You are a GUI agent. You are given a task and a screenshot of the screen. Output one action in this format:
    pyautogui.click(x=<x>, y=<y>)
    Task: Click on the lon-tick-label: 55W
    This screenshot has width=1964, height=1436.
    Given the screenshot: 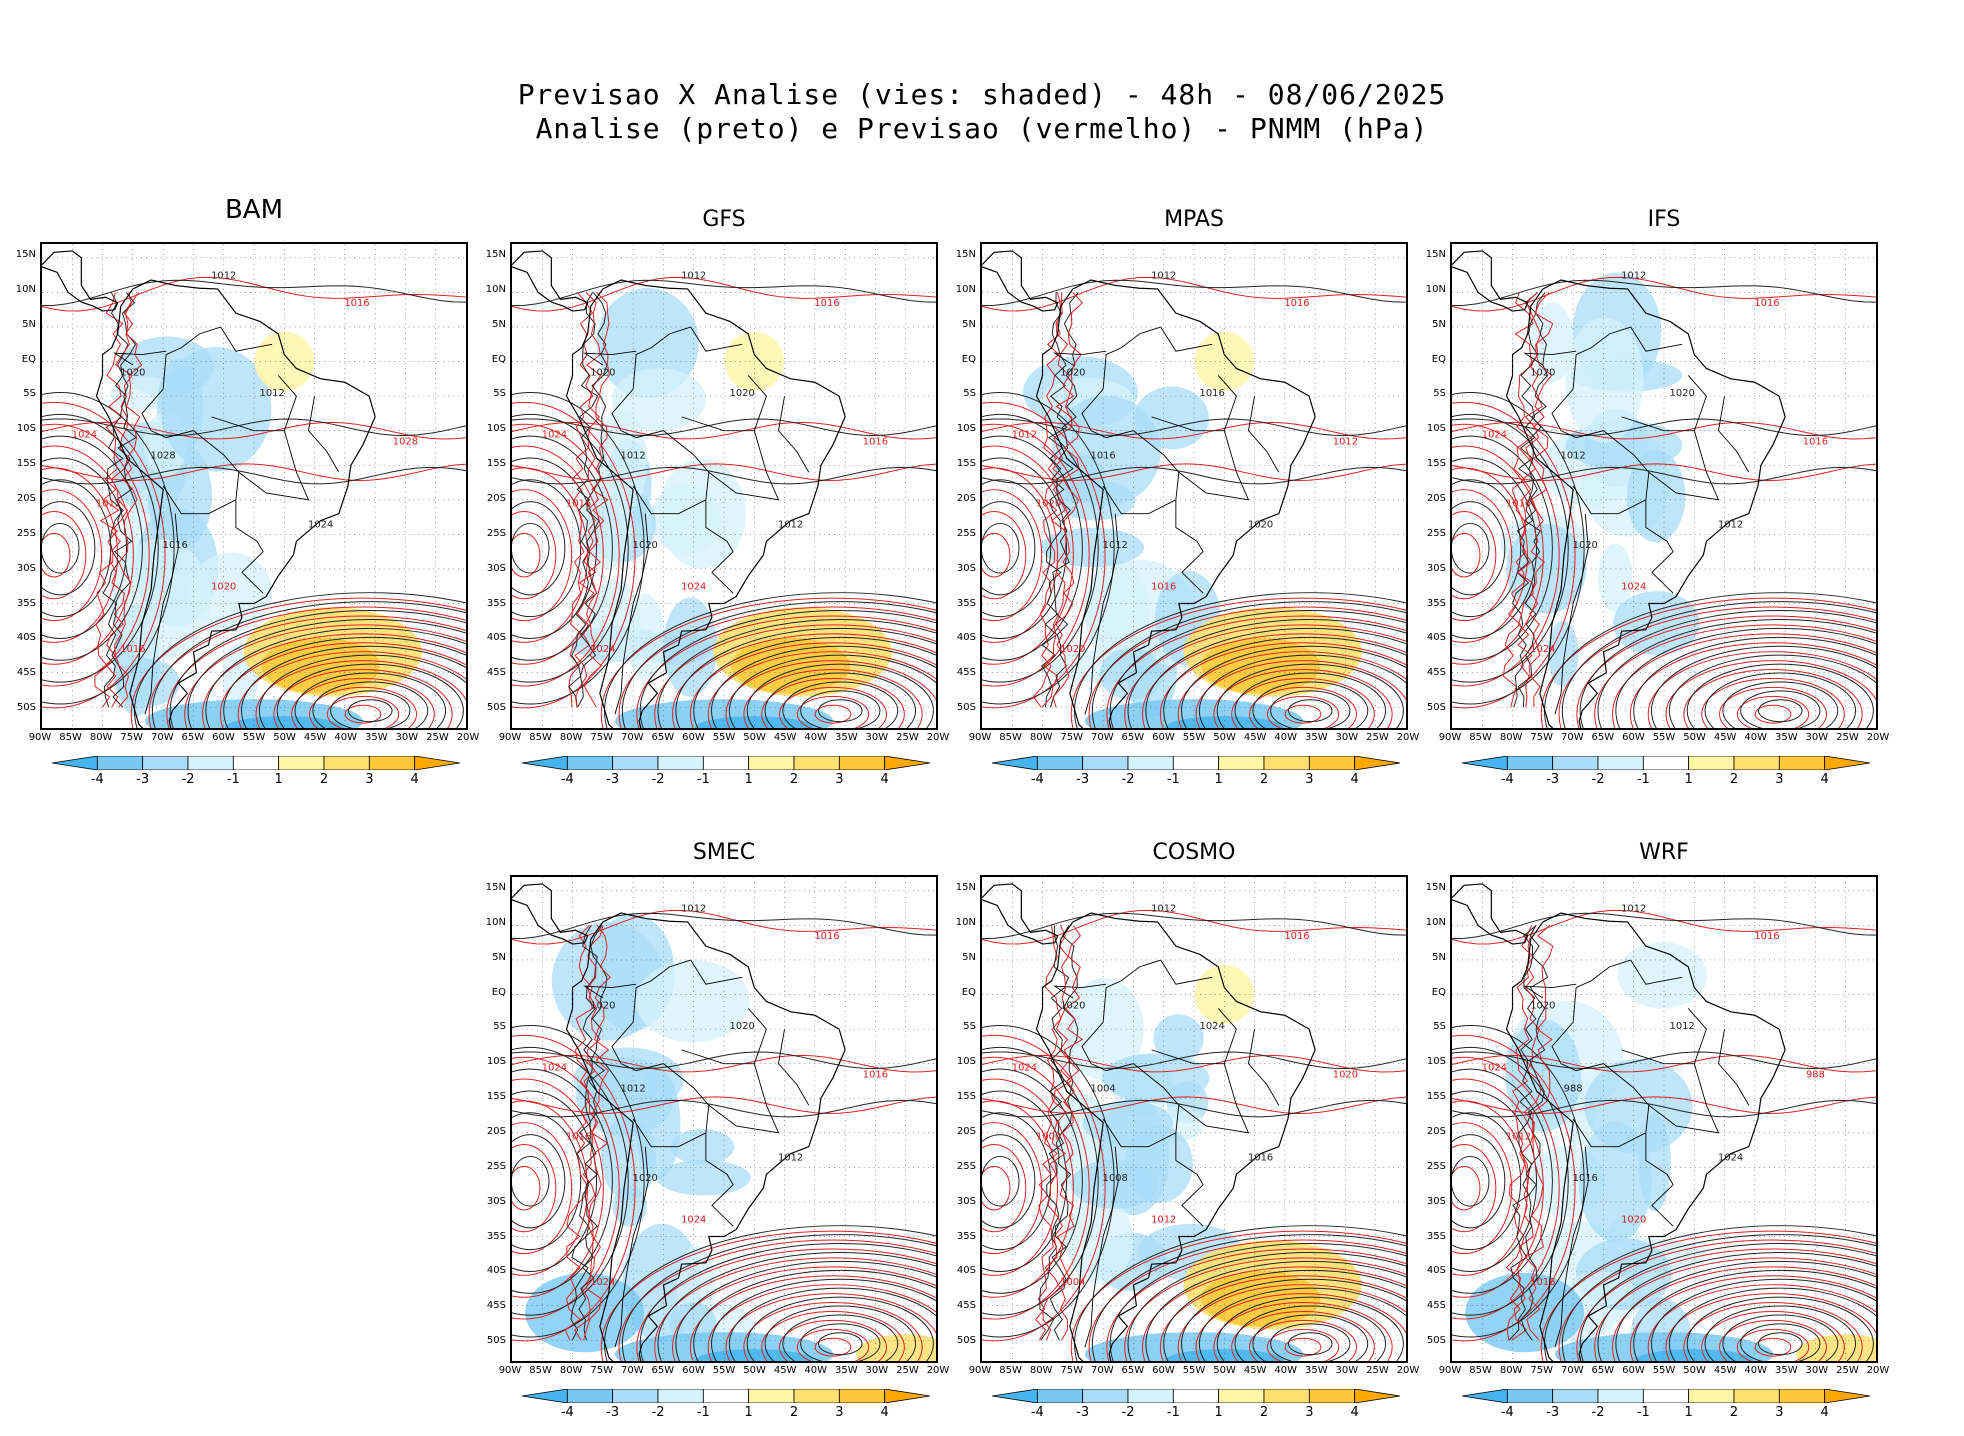 What is the action you would take?
    pyautogui.click(x=1194, y=737)
    